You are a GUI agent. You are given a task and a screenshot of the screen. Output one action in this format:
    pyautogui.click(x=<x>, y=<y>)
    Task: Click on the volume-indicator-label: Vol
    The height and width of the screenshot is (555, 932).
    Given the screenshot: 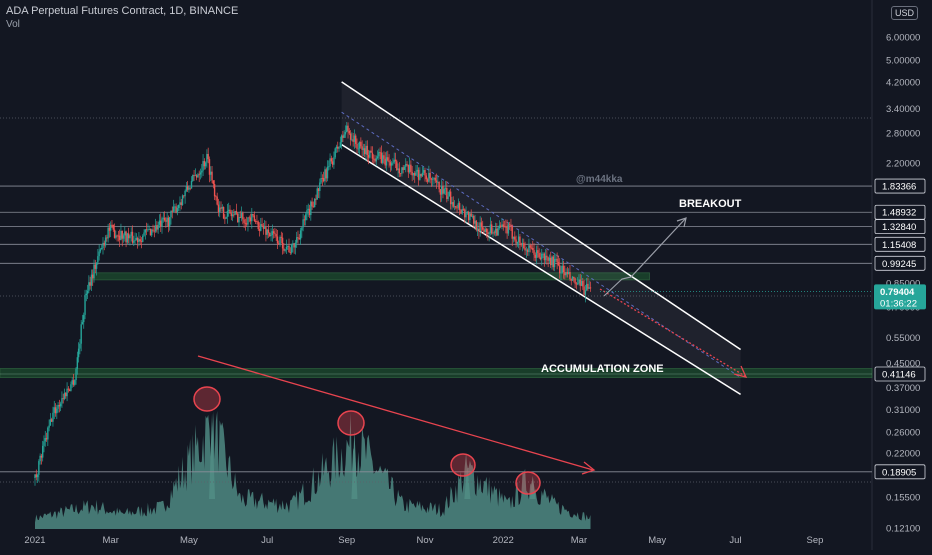 What is the action you would take?
    pyautogui.click(x=13, y=24)
    